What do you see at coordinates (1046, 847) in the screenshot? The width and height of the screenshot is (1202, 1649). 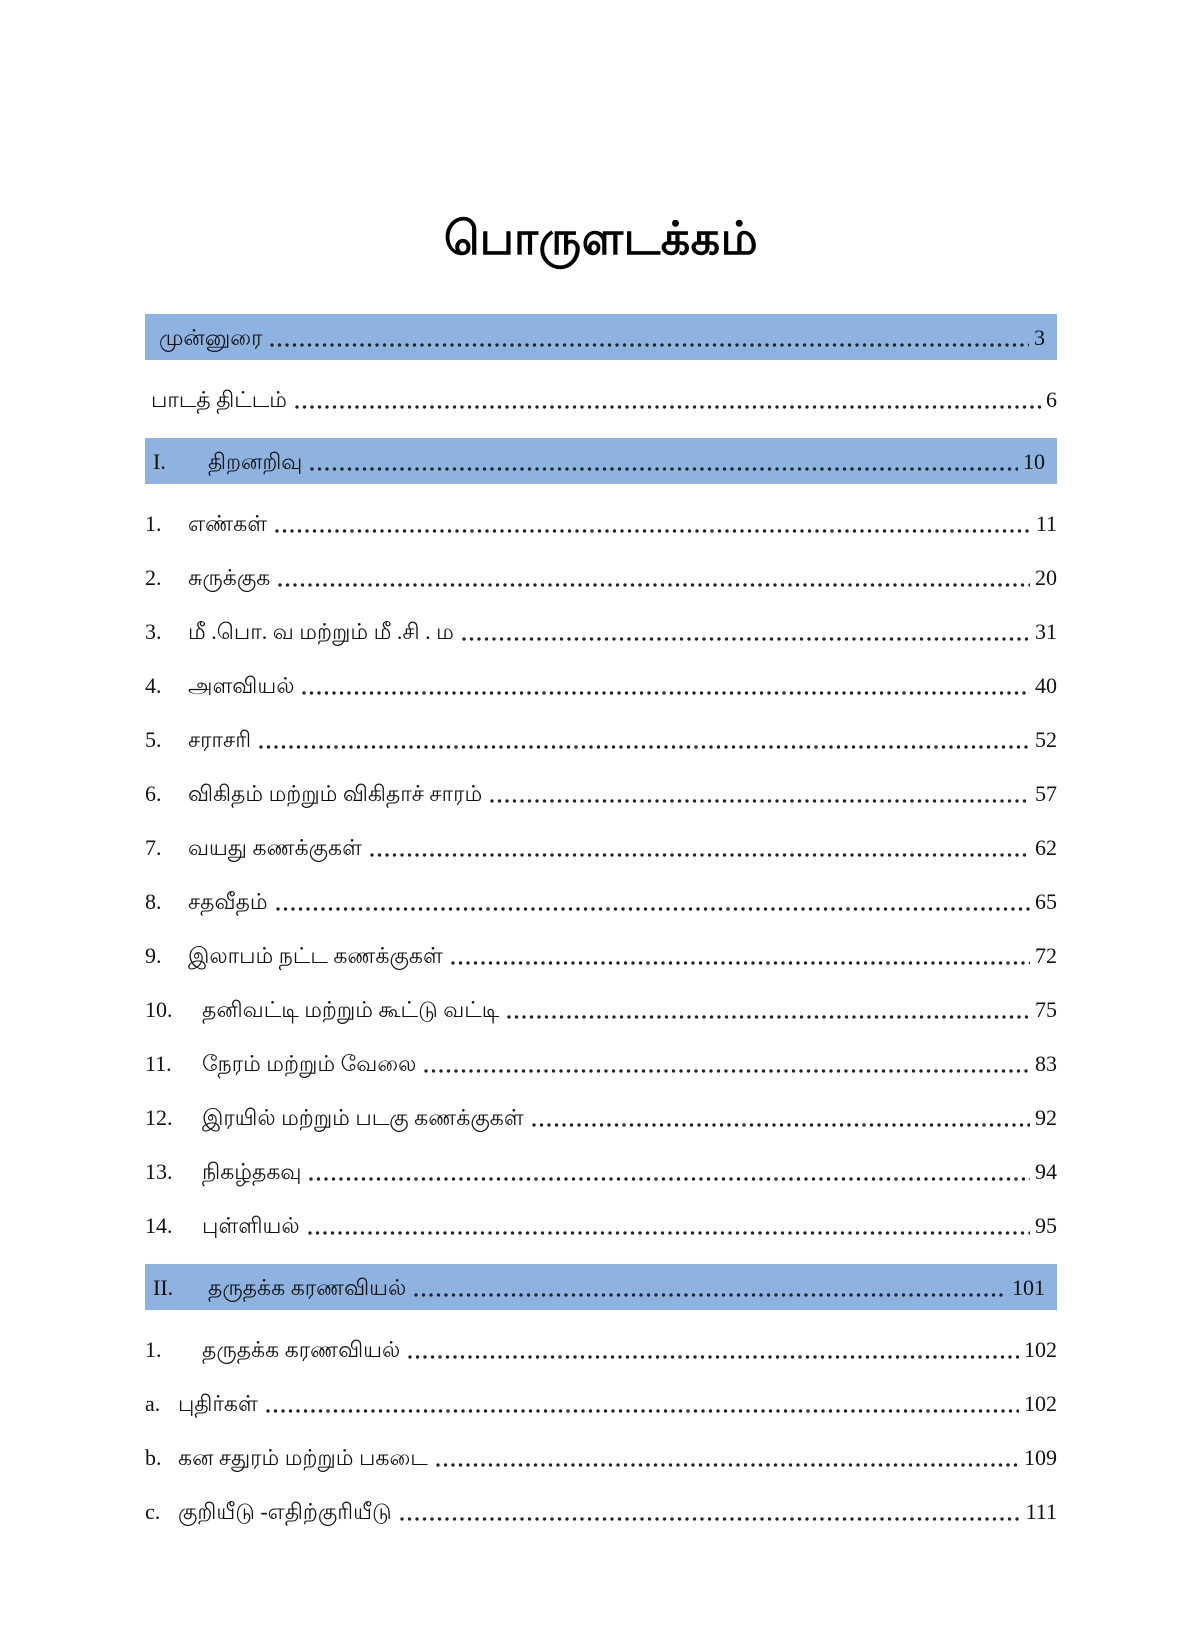 I see `toc-entry-page: 62` at bounding box center [1046, 847].